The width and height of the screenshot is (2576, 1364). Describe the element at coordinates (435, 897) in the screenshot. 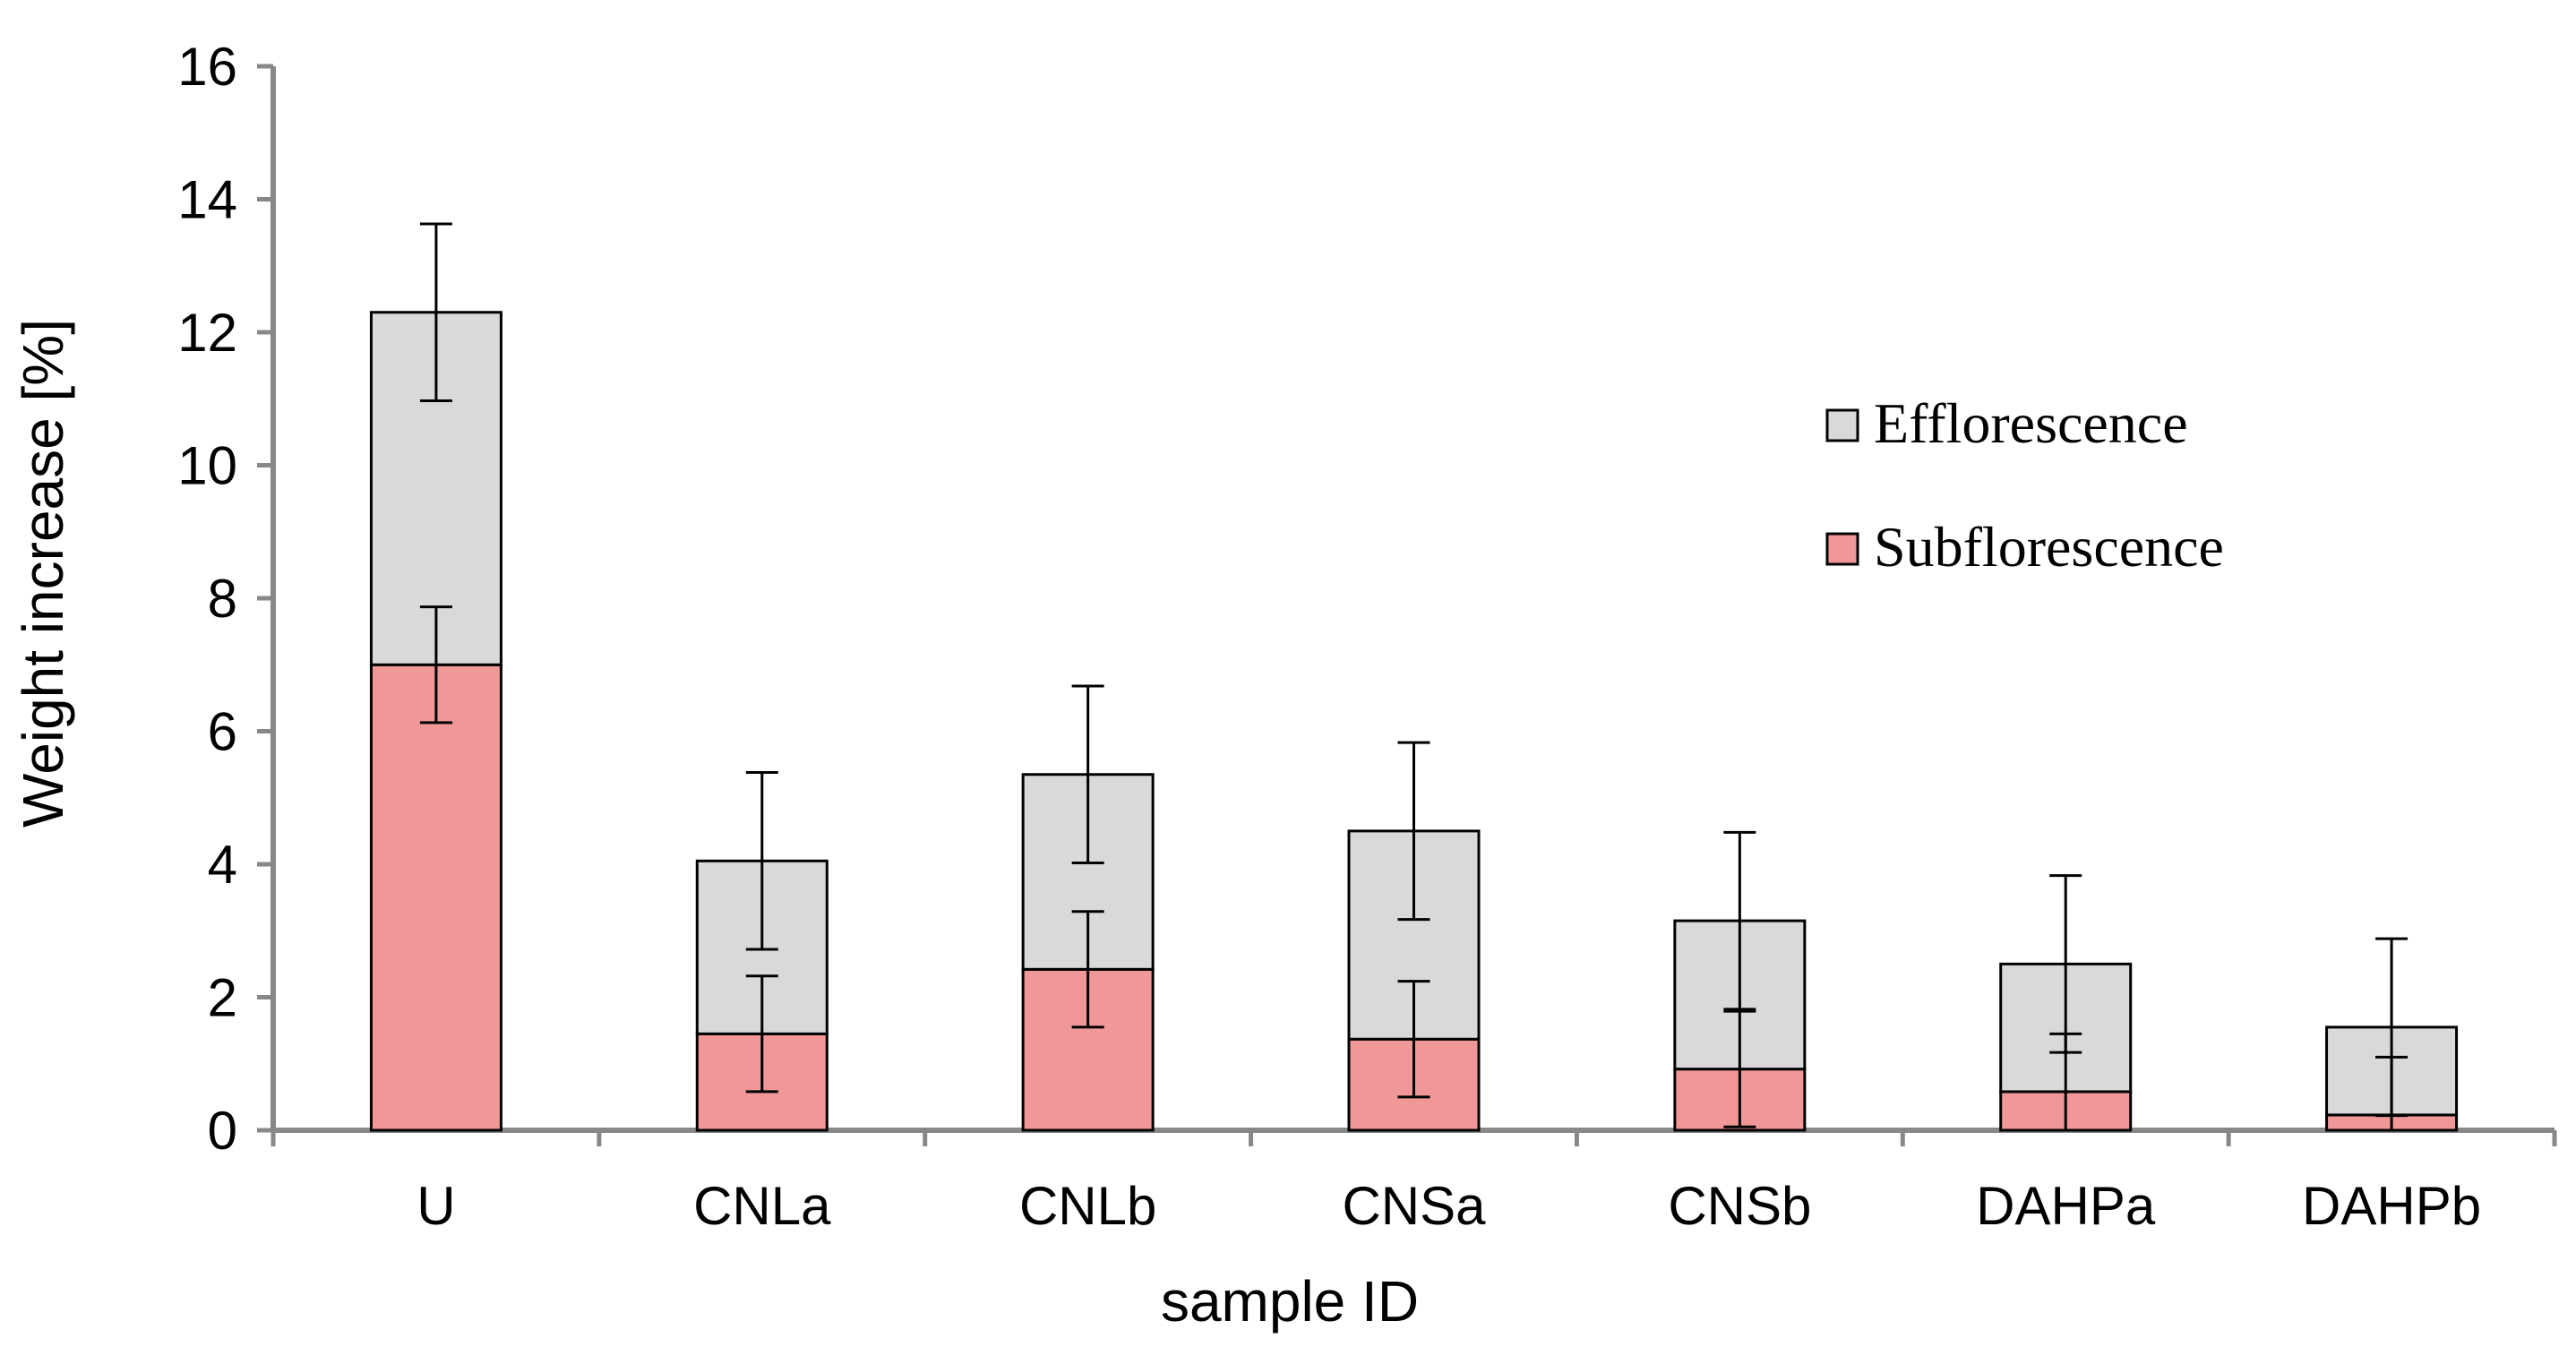

I see `bar-subflorescence-u` at that location.